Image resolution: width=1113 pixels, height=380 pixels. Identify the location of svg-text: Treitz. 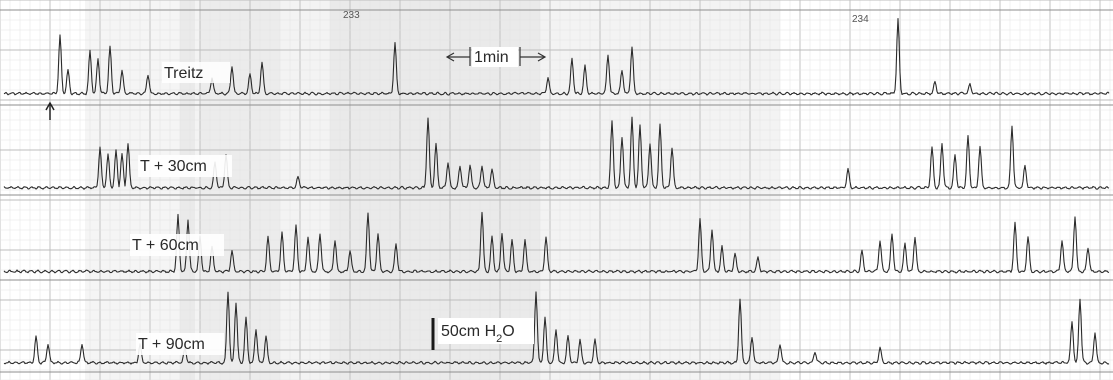
(183, 73).